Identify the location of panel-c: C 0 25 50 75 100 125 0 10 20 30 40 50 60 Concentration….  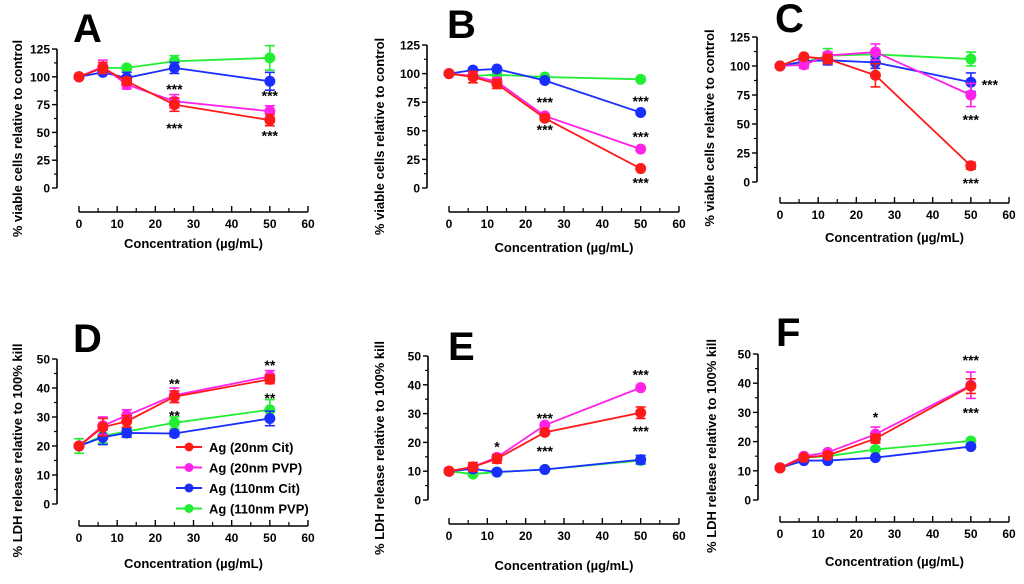
(859, 122).